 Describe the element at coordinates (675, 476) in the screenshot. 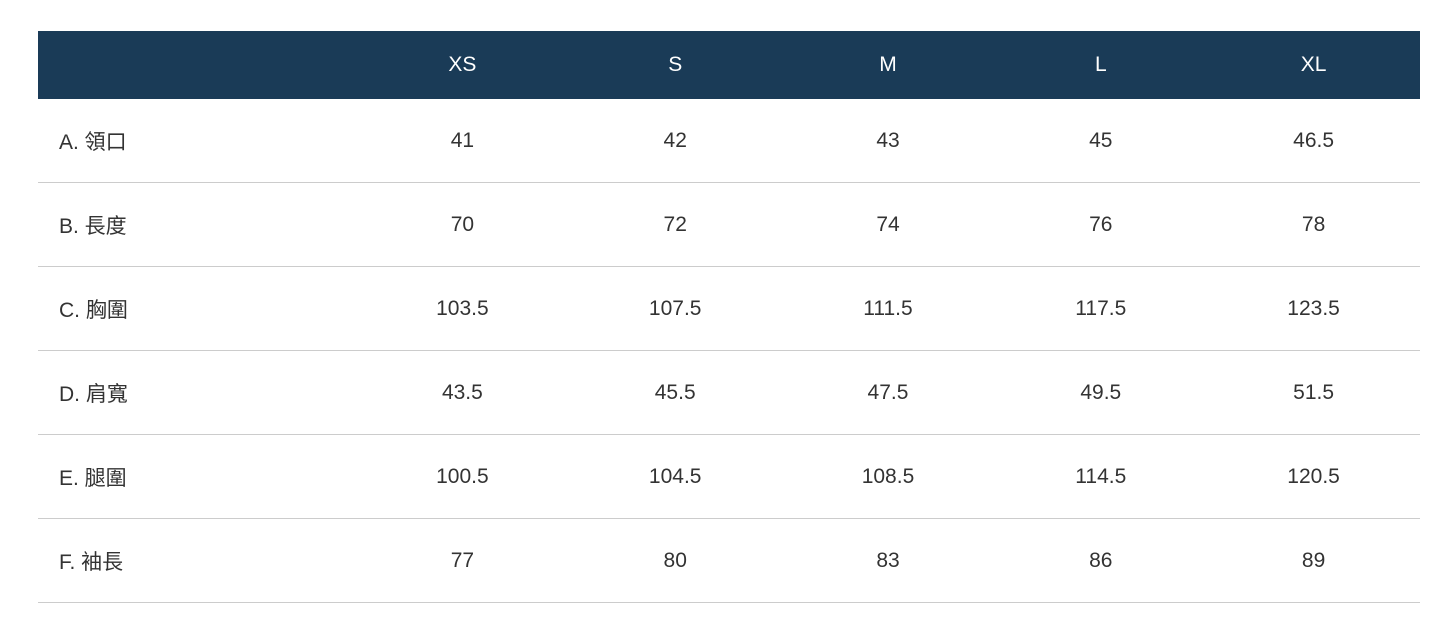

I see `measurement-value-cell: 104.5` at that location.